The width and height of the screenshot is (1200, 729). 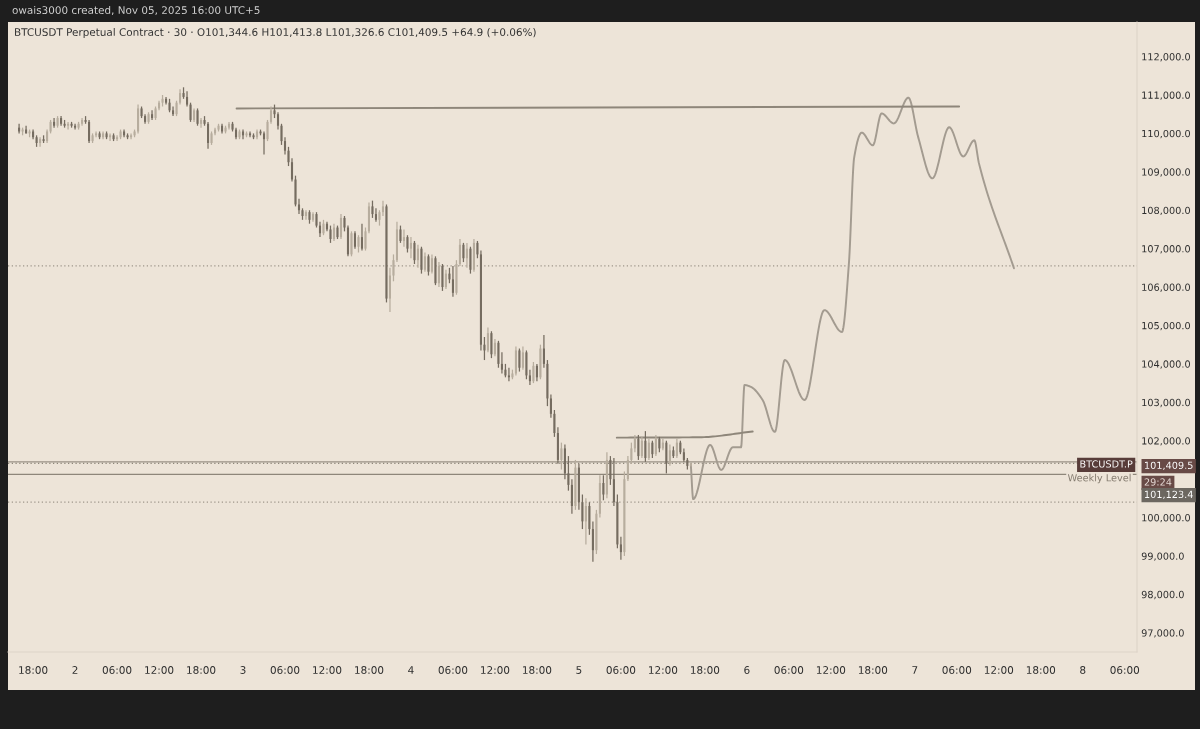 I want to click on x-tick-label: 3, so click(x=243, y=670).